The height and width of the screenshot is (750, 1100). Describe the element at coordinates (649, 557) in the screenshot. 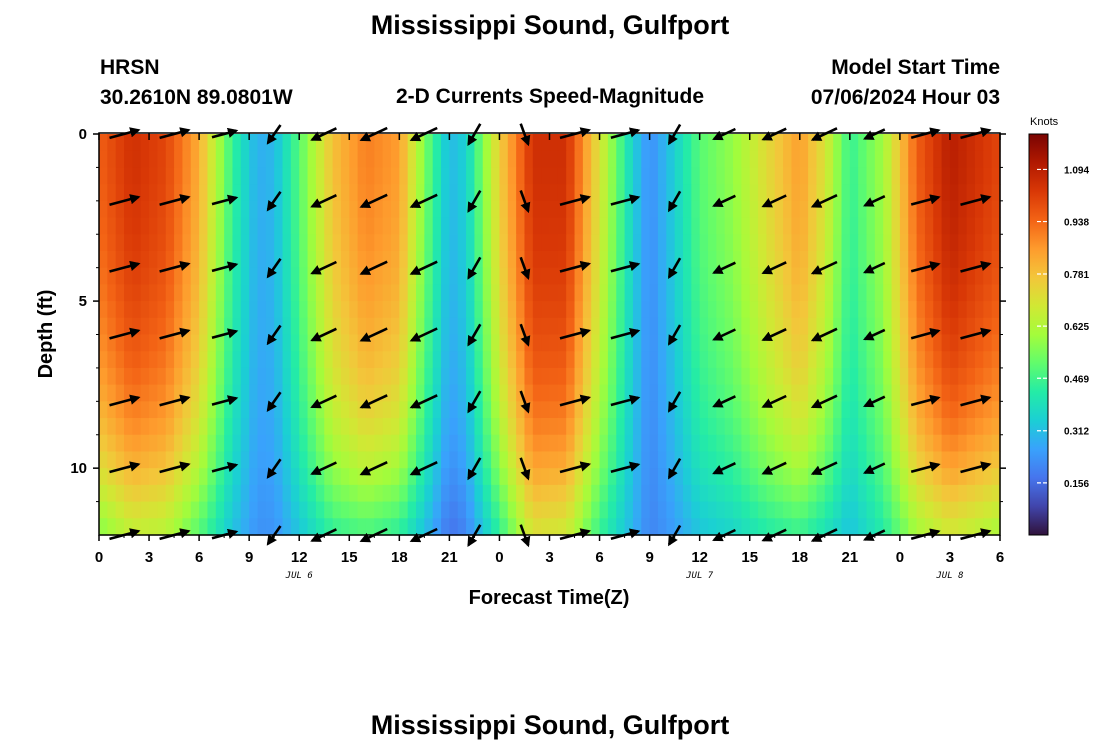

I see `x-tick-label: 9` at that location.